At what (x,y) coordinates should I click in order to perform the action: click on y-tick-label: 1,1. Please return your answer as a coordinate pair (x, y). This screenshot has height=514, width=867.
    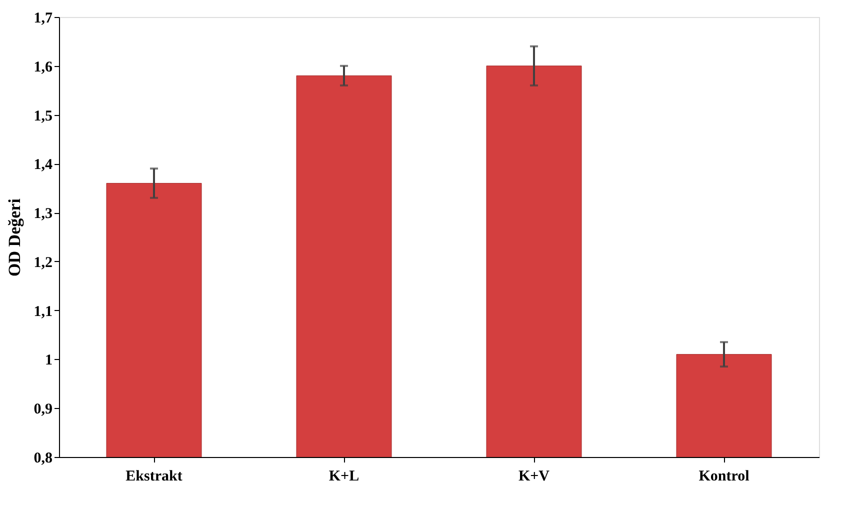
    Looking at the image, I should click on (43, 312).